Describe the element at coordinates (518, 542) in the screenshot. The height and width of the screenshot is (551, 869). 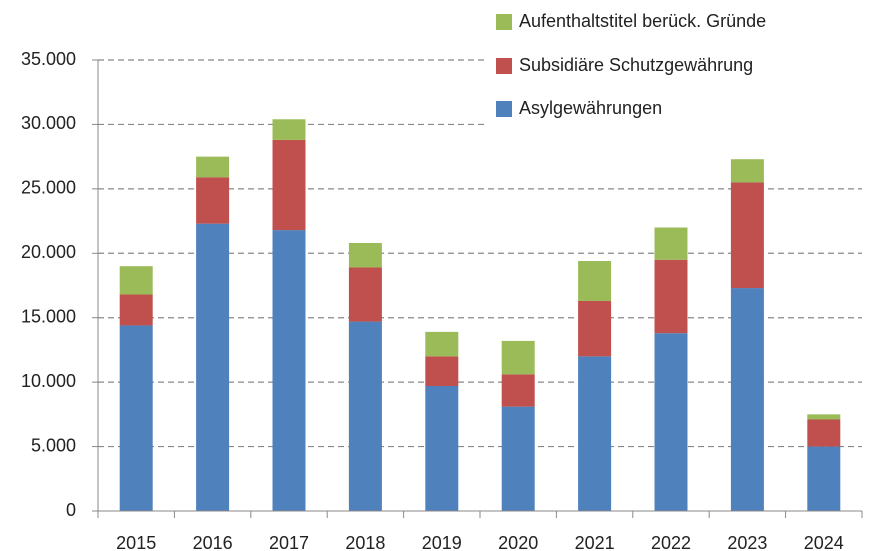
I see `x-tick-label: 2020` at that location.